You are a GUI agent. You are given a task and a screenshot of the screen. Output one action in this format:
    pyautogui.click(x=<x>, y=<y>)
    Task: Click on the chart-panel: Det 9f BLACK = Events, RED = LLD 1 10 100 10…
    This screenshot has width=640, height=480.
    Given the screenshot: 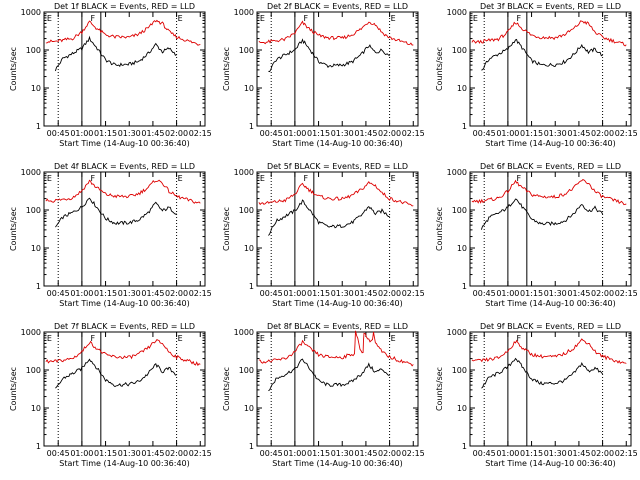 What is the action you would take?
    pyautogui.click(x=532, y=400)
    